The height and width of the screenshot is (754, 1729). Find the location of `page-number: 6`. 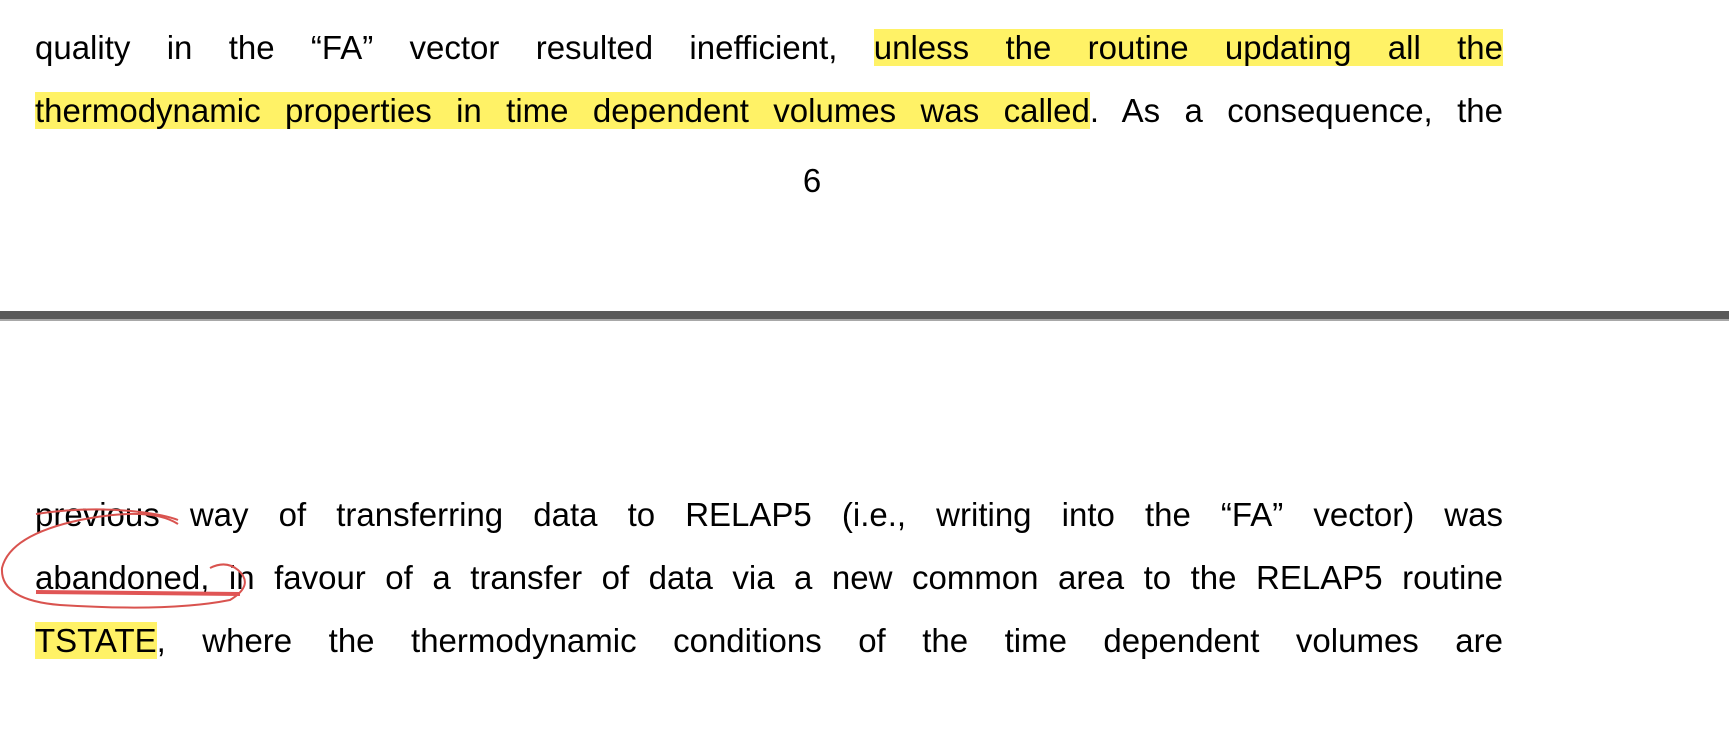

page-number: 6 is located at coordinates (812, 180).